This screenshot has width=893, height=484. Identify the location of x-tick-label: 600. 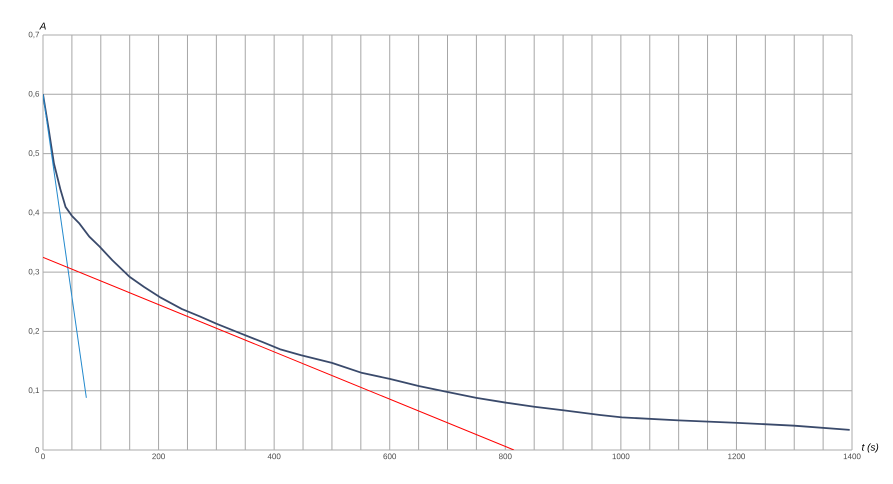
(389, 457).